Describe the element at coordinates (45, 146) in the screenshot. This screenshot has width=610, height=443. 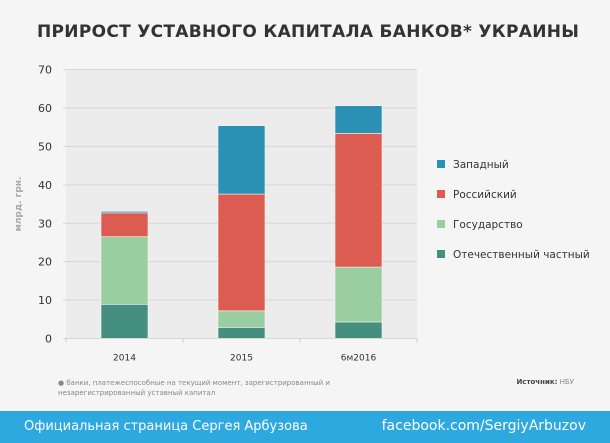
I see `y-tick-label: 50` at that location.